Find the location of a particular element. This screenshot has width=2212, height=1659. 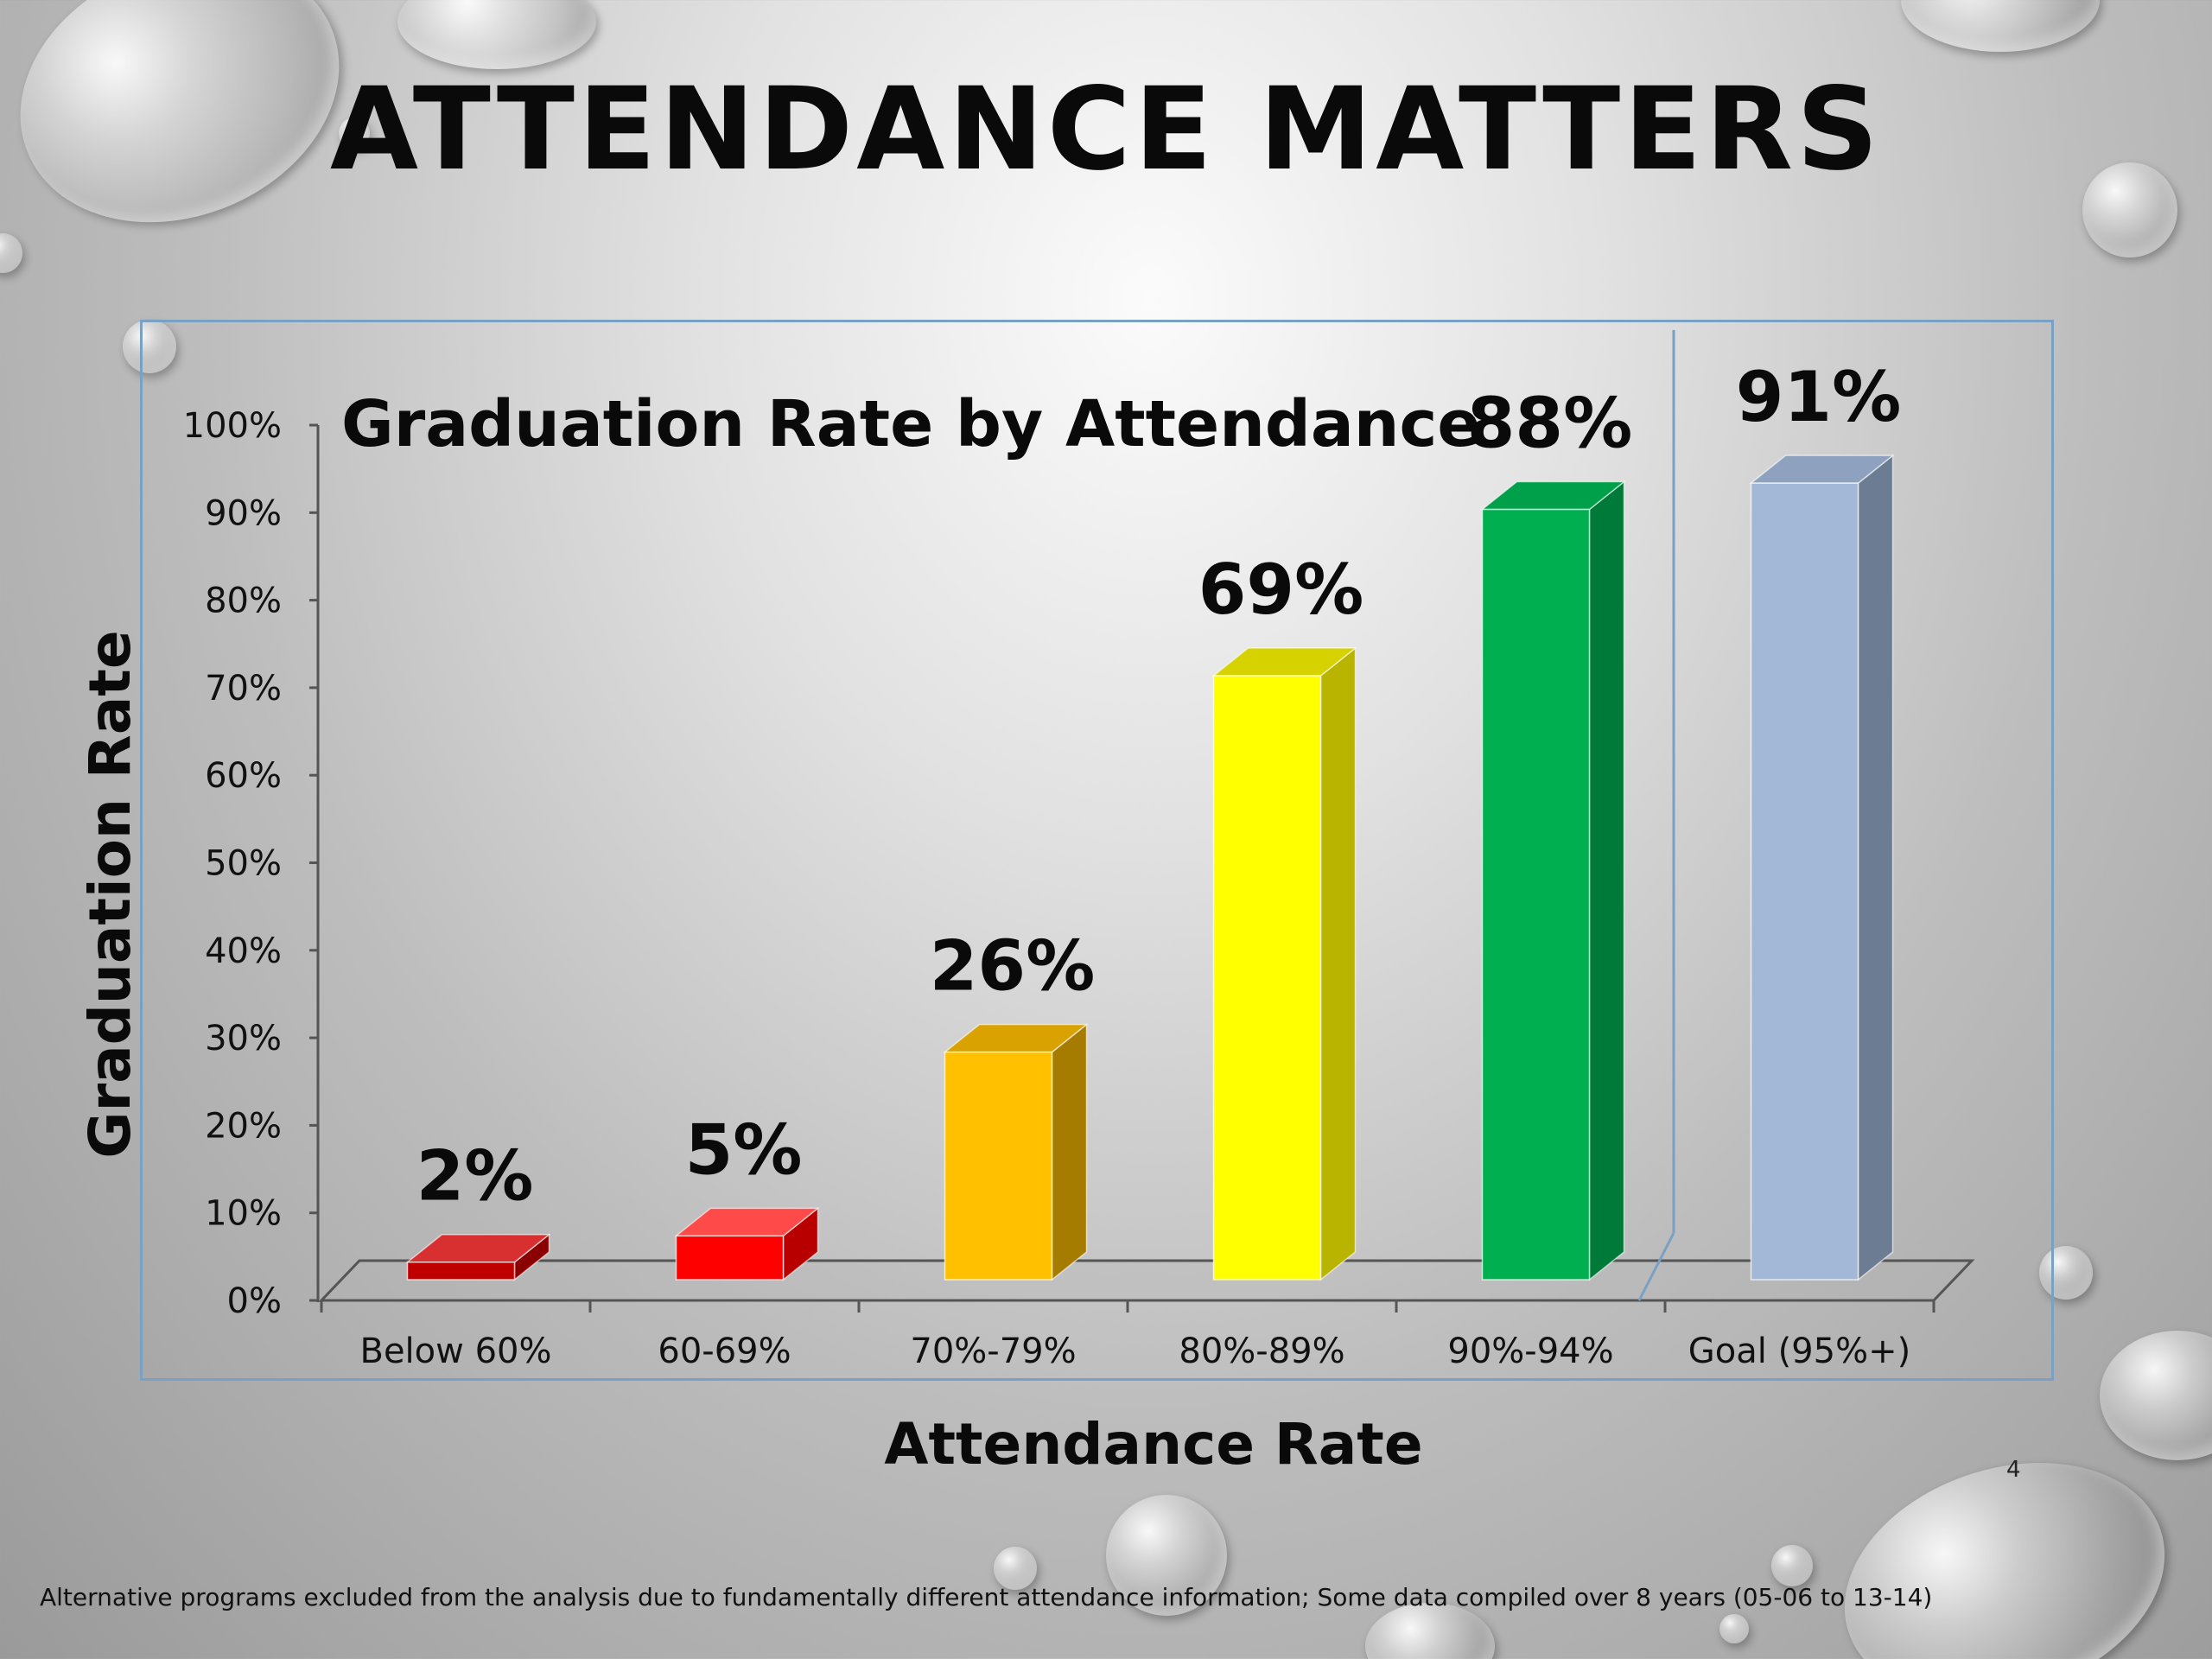

y-tick-label: 20% is located at coordinates (243, 1126).